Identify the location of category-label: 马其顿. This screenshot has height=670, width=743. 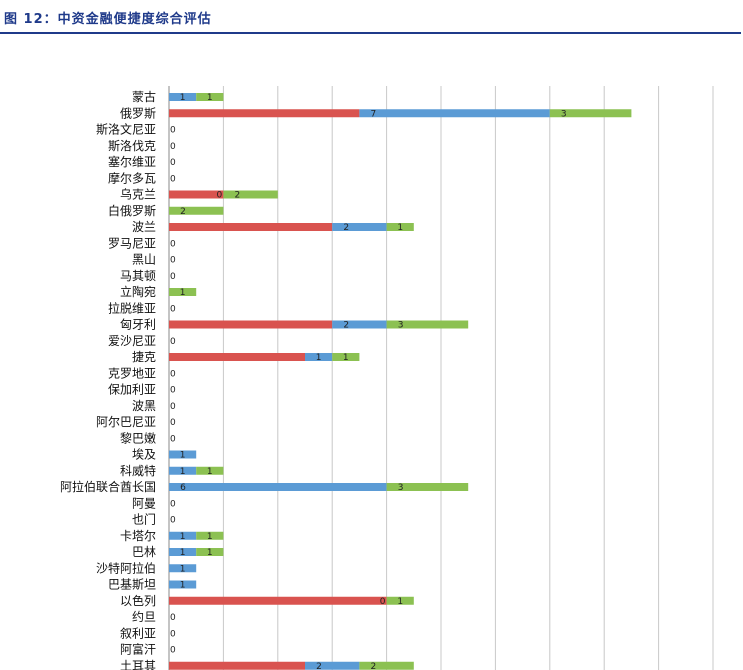
(138, 276).